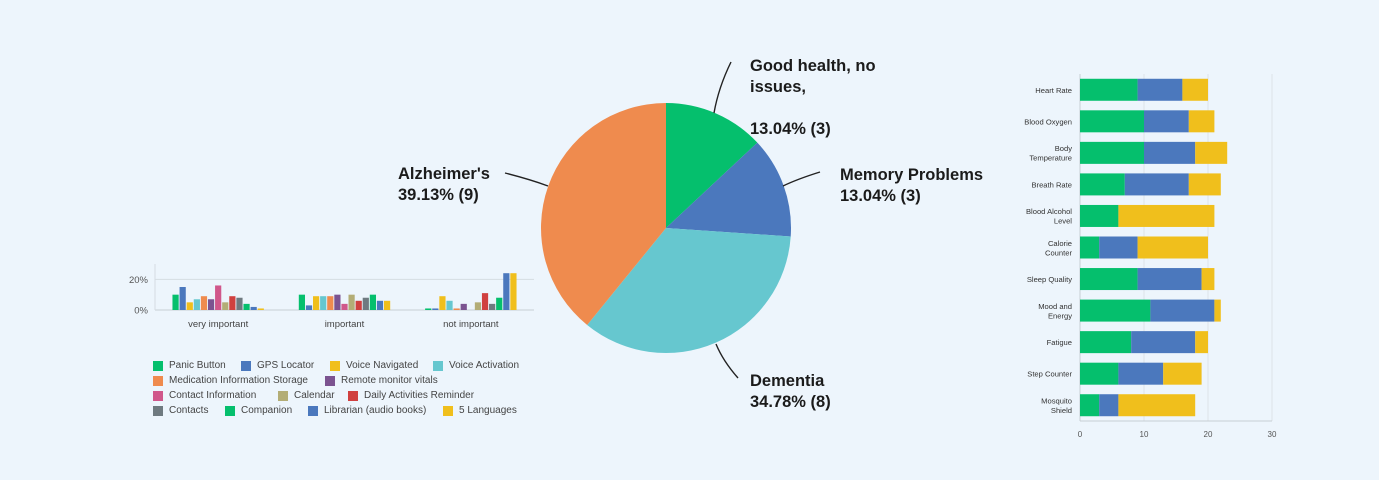  I want to click on legend-item: Panic Button, so click(189, 365).